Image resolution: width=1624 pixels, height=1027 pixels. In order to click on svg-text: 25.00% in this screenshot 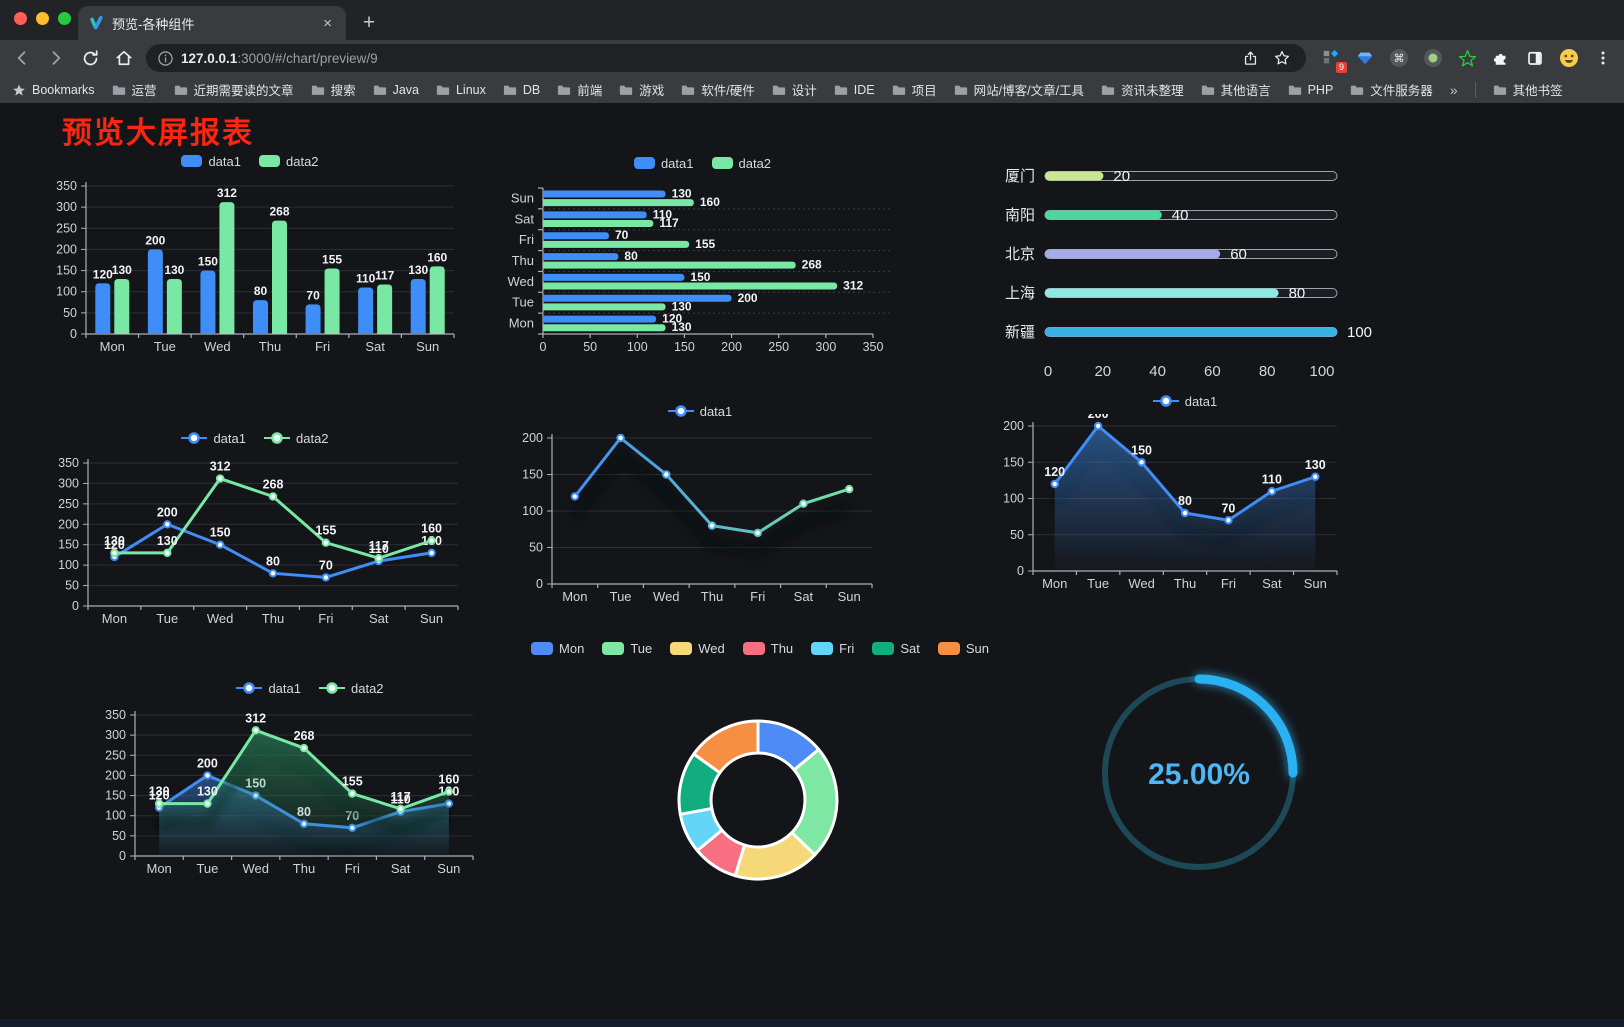, I will do `click(1199, 774)`.